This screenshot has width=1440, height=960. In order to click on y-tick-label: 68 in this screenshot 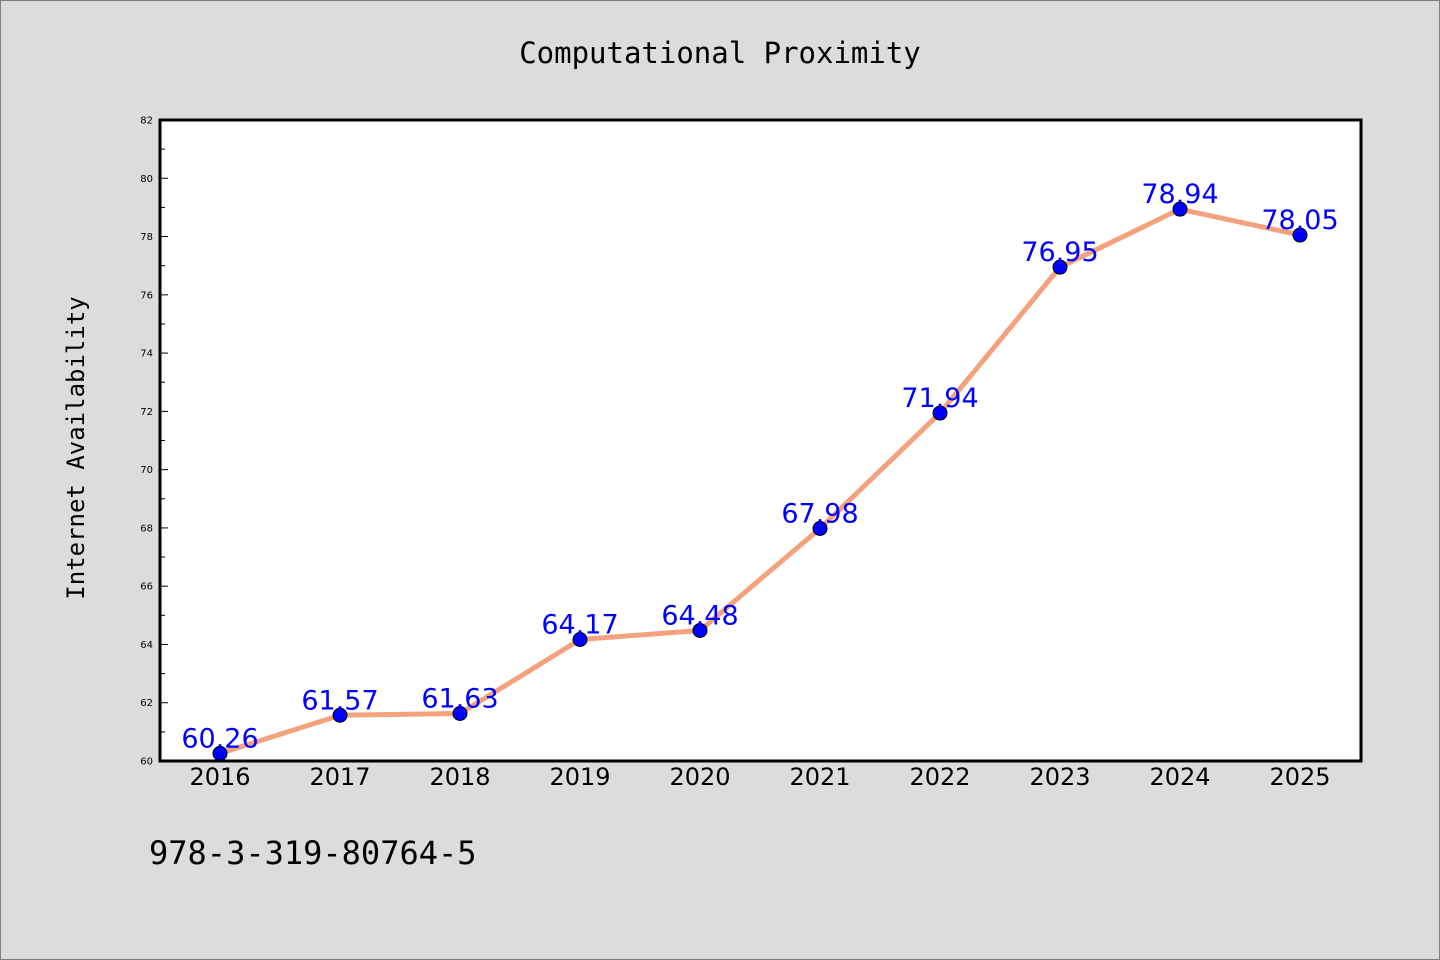, I will do `click(146, 528)`.